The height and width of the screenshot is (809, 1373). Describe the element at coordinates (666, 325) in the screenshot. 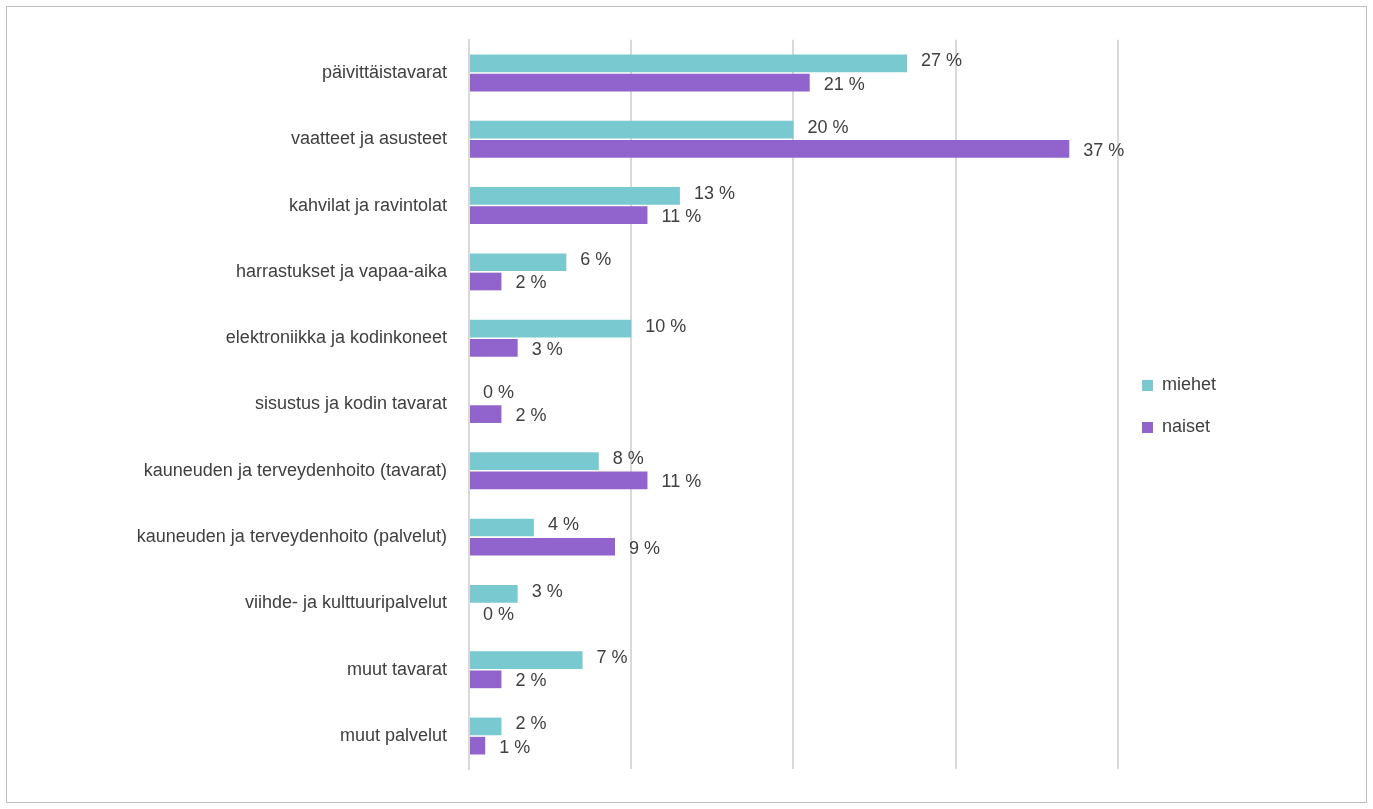

I see `data-label: 10 %` at that location.